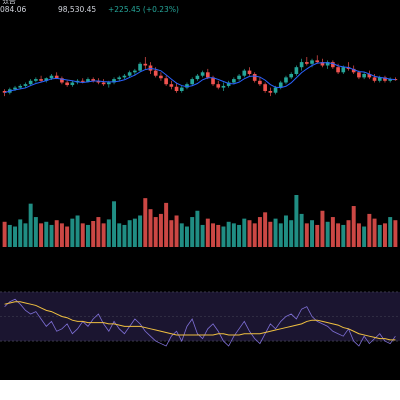  Describe the element at coordinates (143, 9) in the screenshot. I see `header-change-value: +225.45 (+0.23%)` at that location.